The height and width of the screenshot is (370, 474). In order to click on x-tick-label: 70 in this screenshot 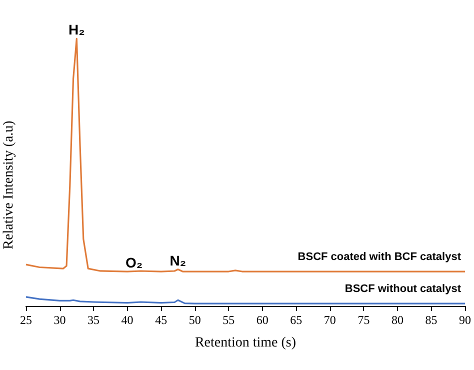, I will do `click(330, 320)`.